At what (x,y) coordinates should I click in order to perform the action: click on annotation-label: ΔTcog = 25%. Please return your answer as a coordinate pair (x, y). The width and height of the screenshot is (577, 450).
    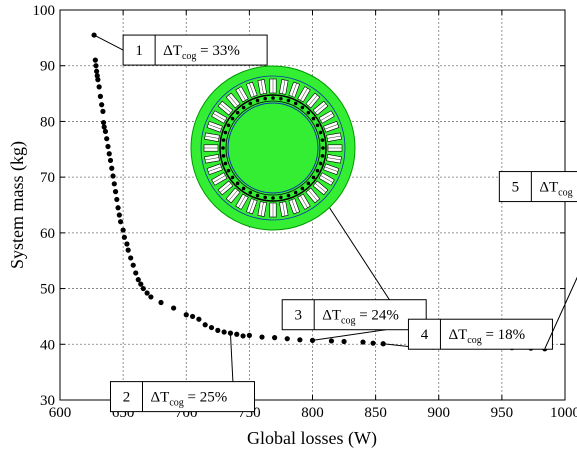
    Looking at the image, I should click on (189, 399).